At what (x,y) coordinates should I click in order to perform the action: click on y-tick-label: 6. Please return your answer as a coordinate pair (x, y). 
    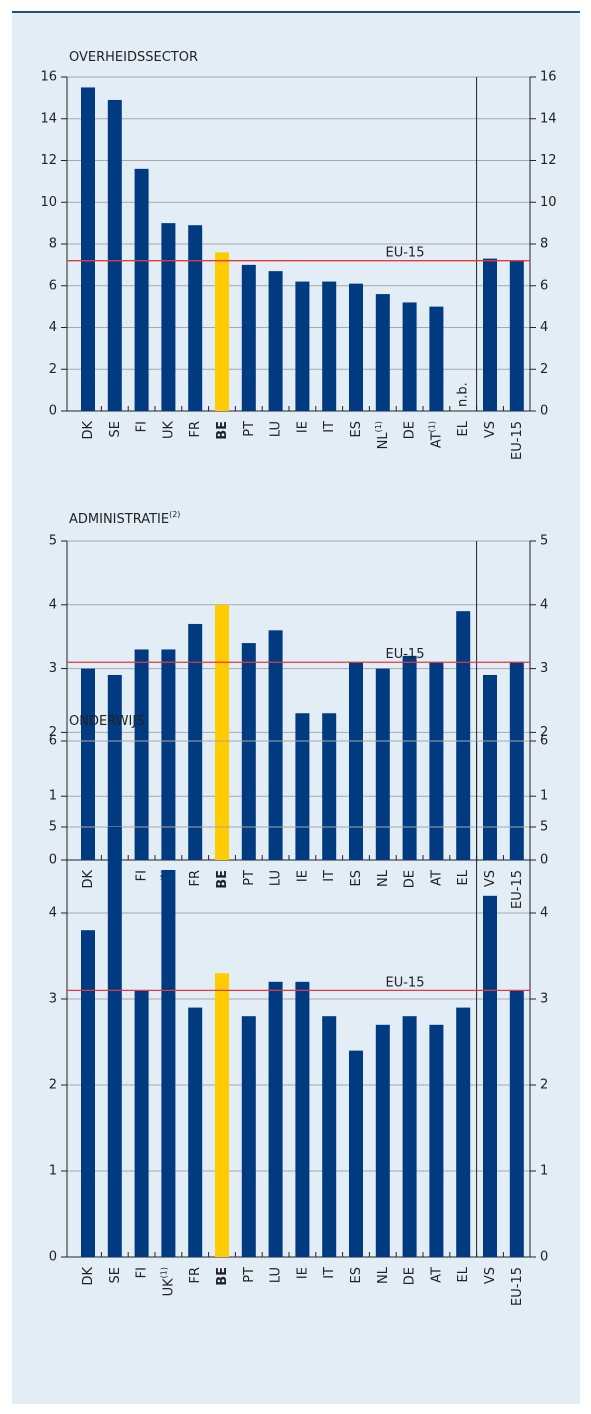
    Looking at the image, I should click on (53, 285).